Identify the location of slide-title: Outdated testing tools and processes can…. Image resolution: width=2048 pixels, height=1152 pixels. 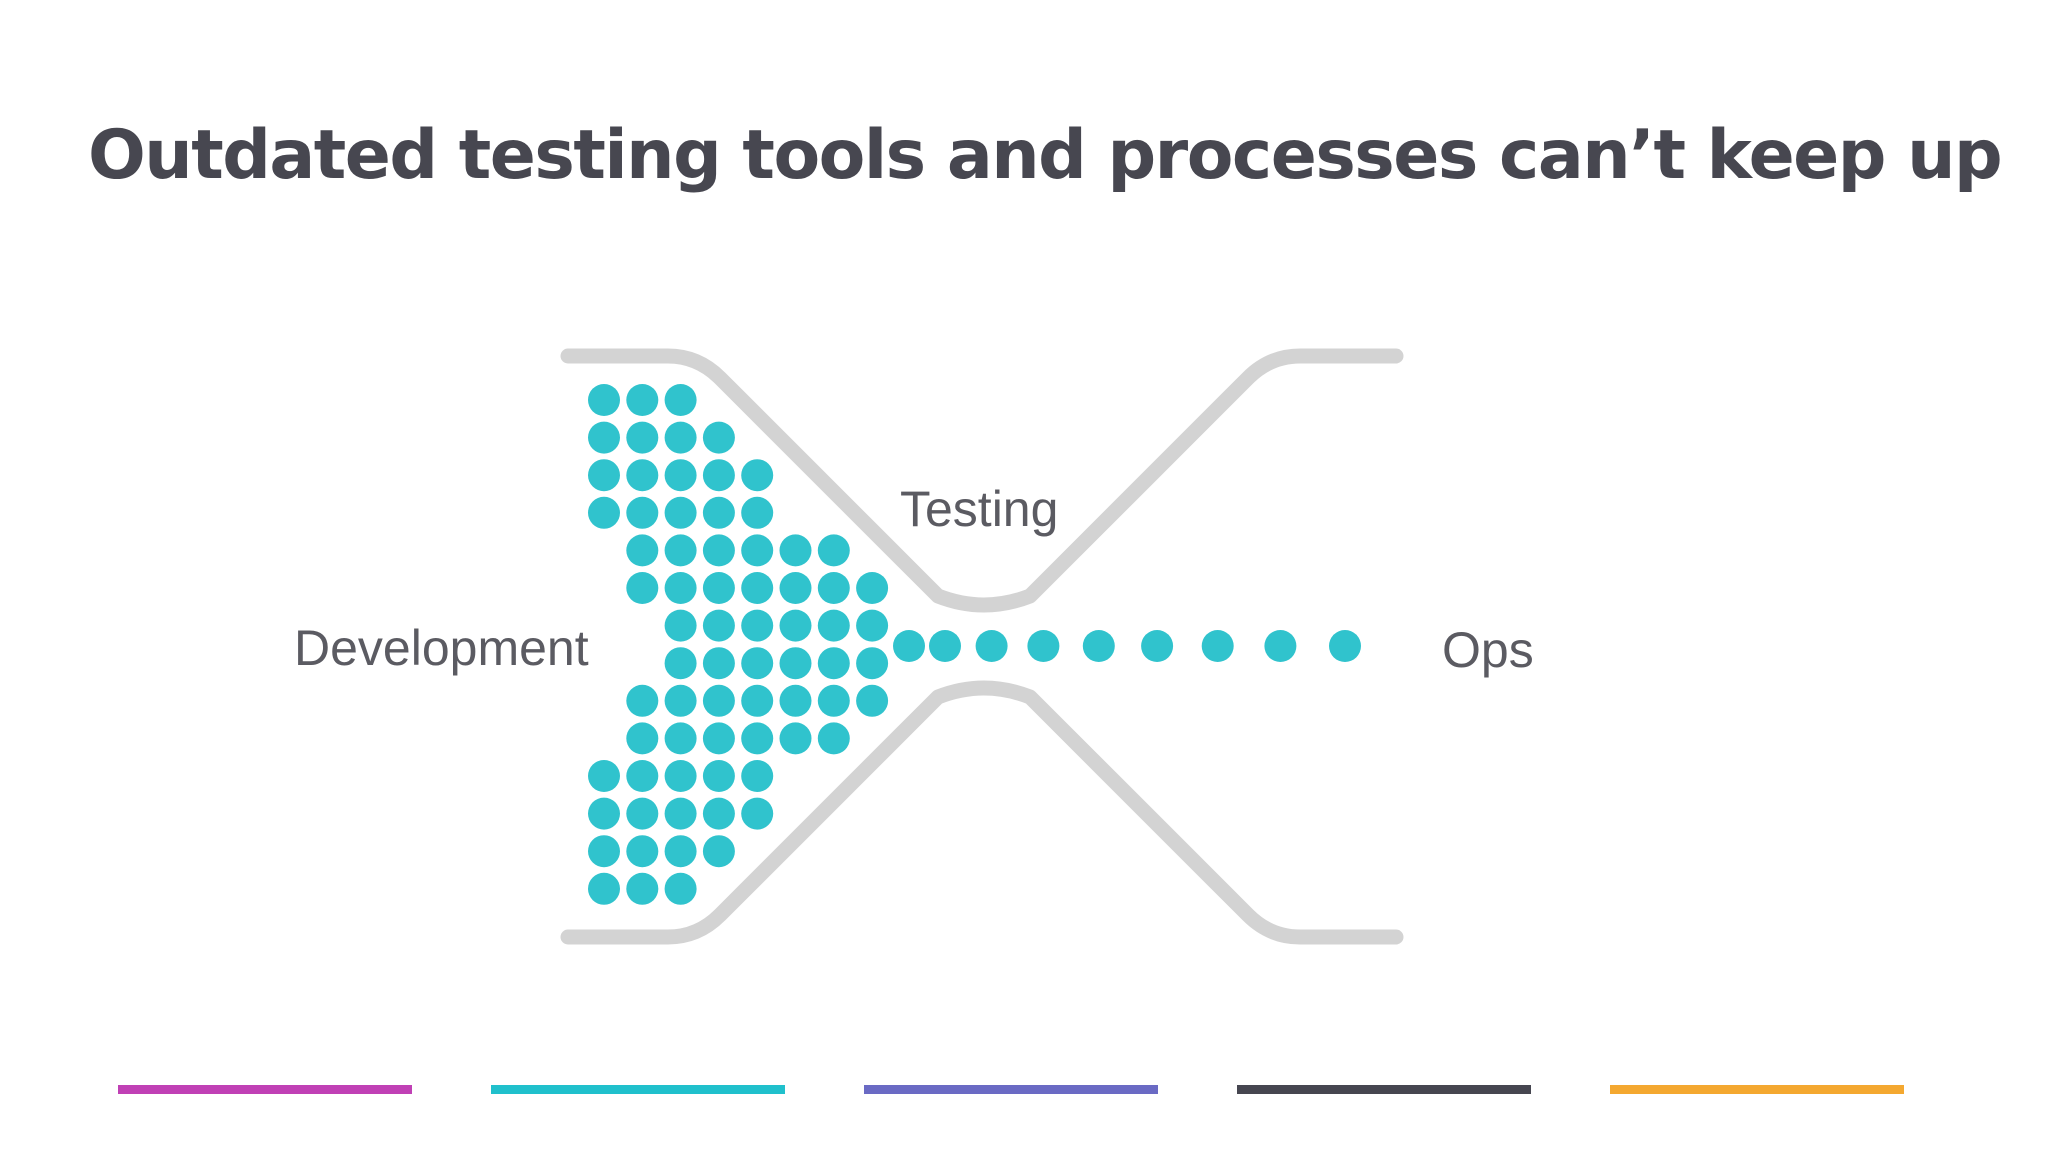
(1045, 155).